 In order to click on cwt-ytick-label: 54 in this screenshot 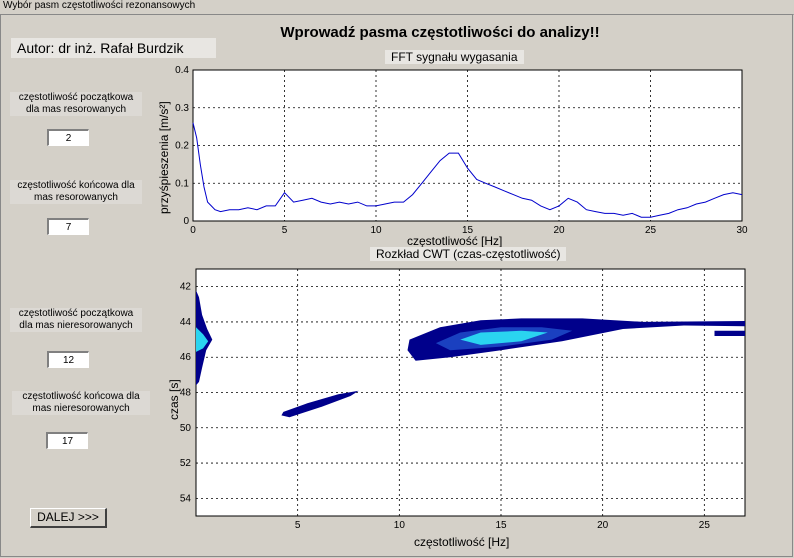, I will do `click(186, 498)`.